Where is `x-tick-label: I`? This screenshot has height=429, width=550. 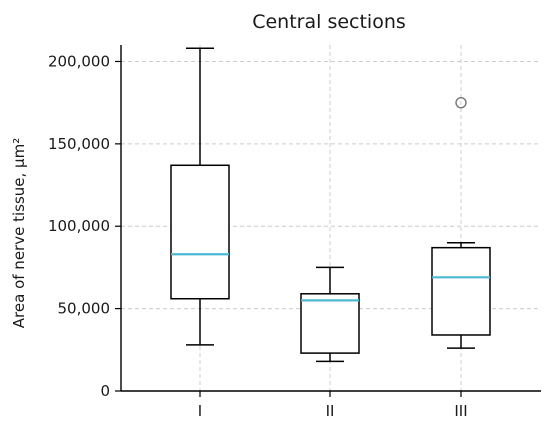
x-tick-label: I is located at coordinates (200, 411).